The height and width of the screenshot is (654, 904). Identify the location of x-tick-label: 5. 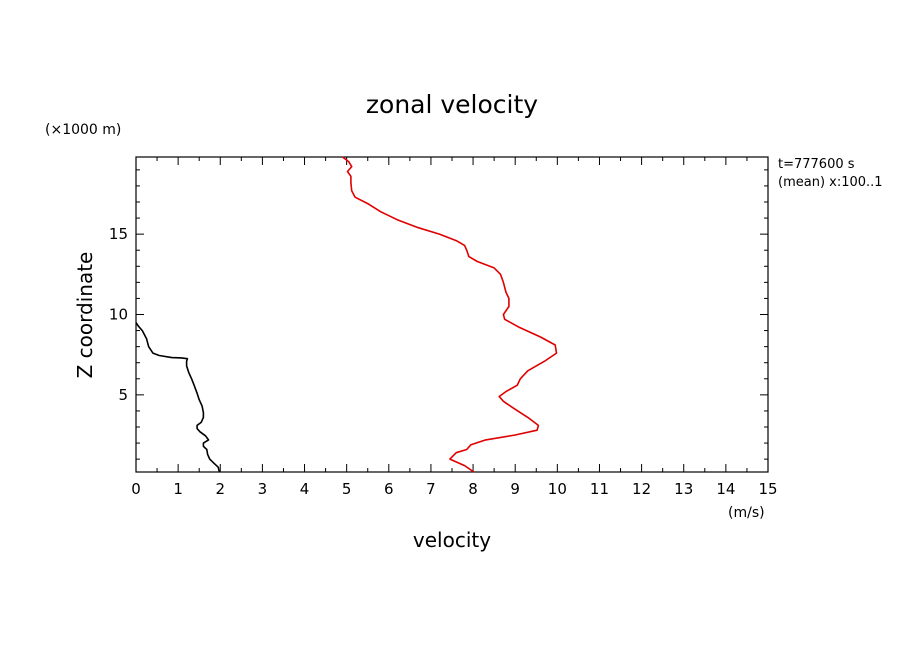
(347, 489).